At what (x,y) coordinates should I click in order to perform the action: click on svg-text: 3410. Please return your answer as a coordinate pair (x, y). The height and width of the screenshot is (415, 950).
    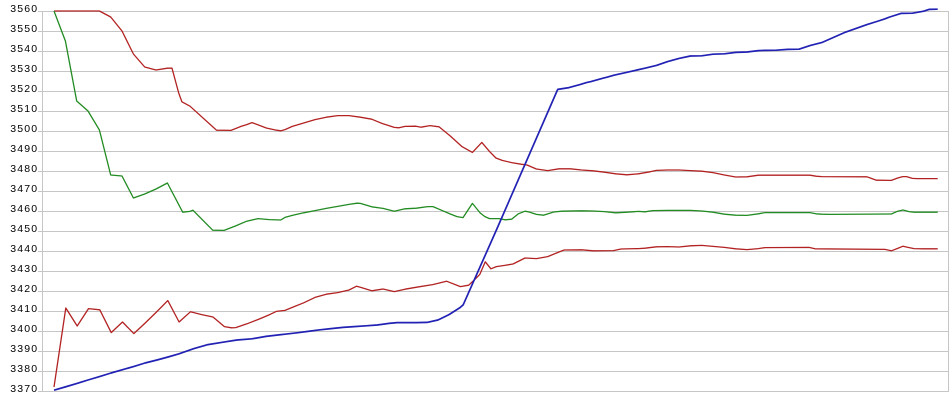
    Looking at the image, I should click on (24, 309).